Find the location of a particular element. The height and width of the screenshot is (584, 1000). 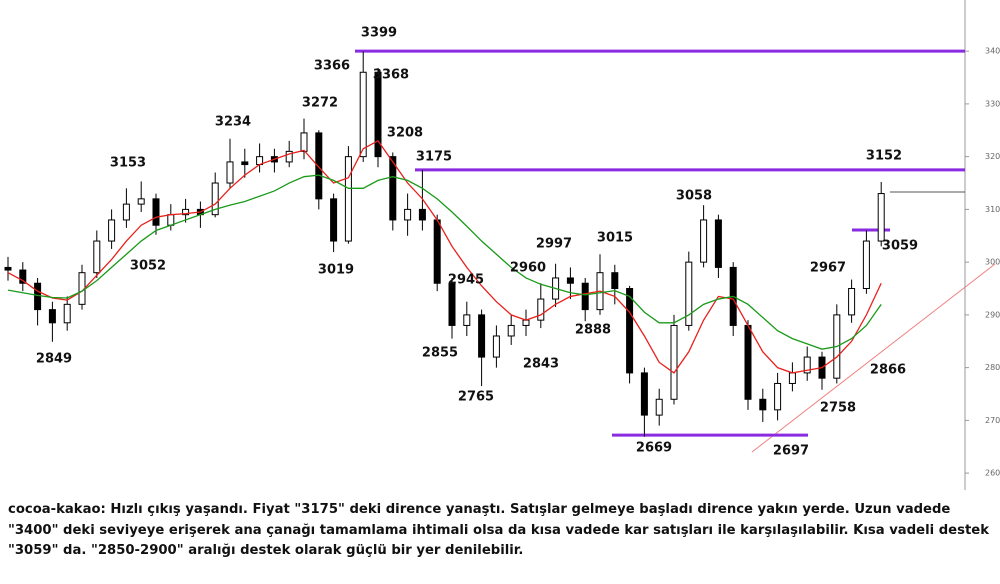

annotation: 2843 is located at coordinates (541, 364).